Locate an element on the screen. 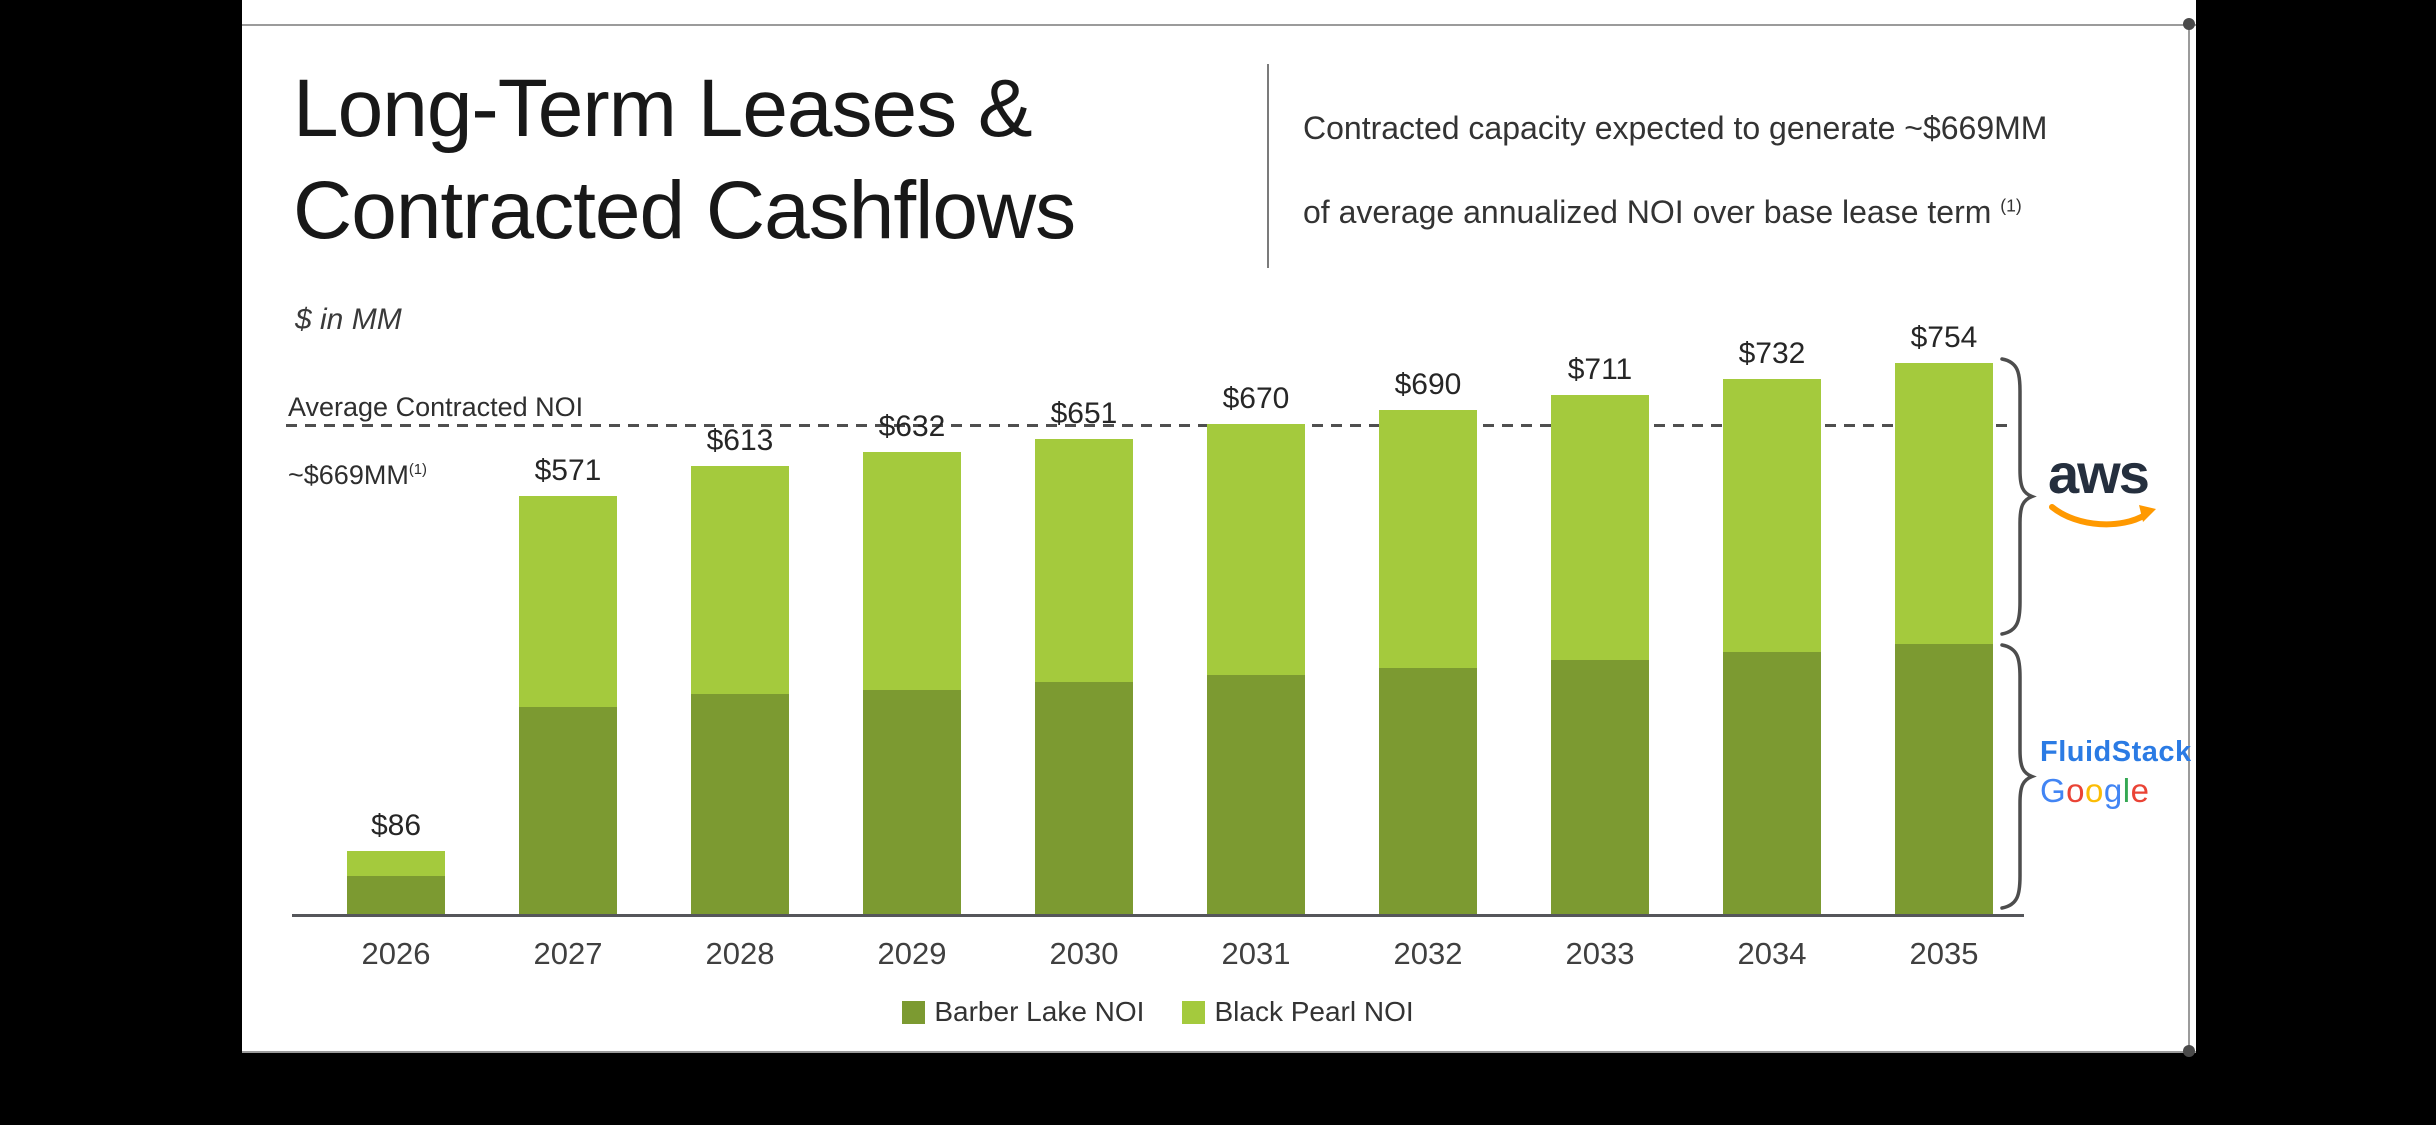 The width and height of the screenshot is (2436, 1125). legend-item-barber-lake-noi: Barber Lake NOI is located at coordinates (1023, 1012).